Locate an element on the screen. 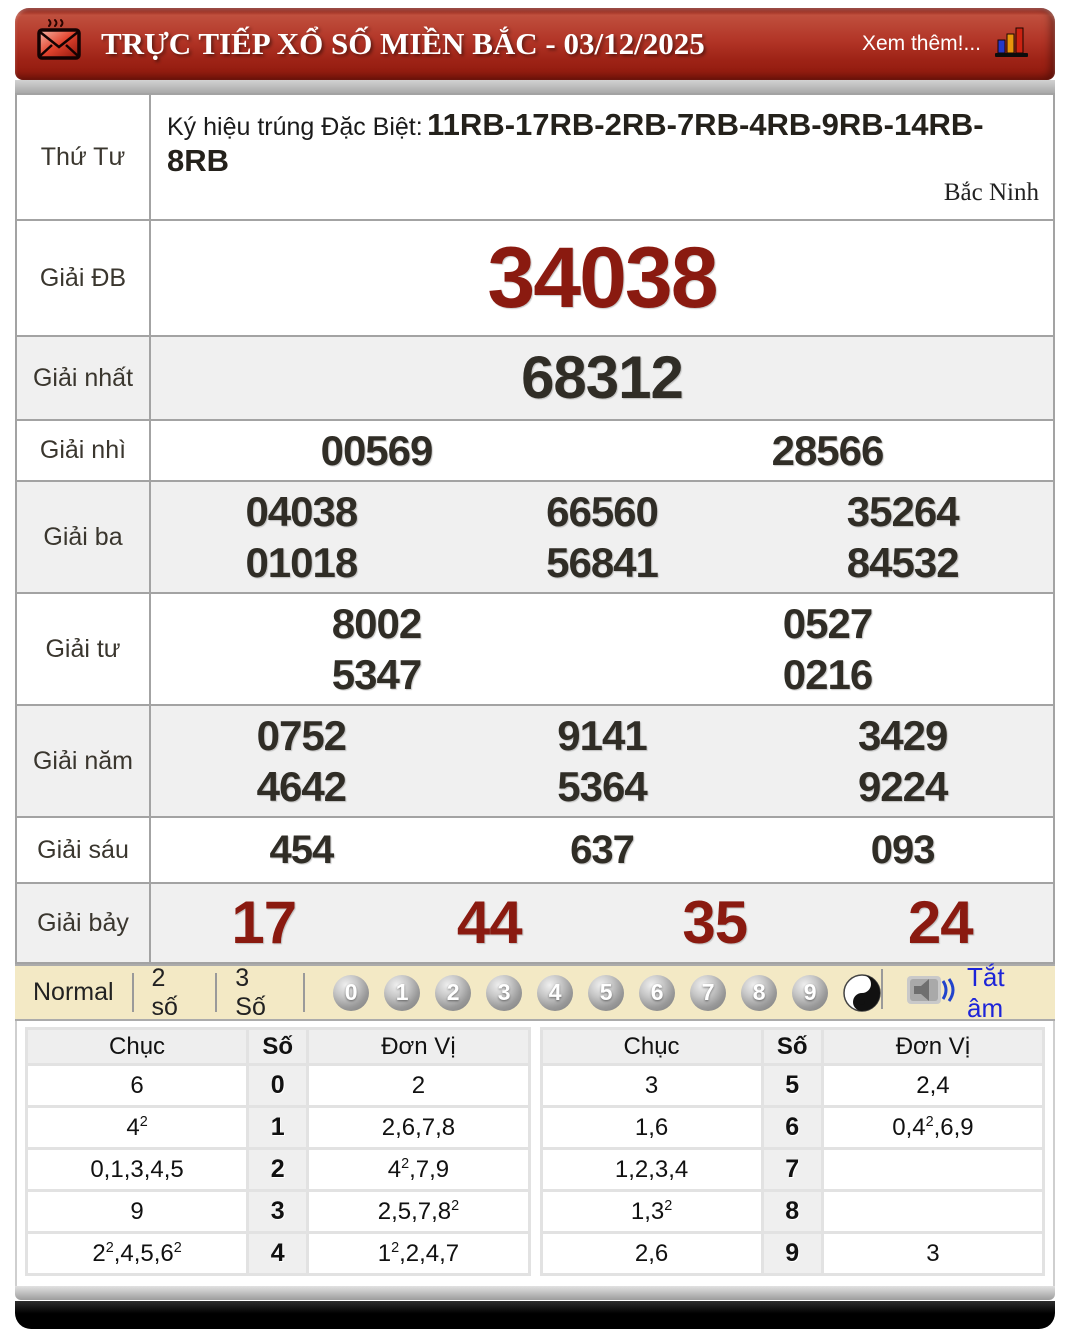  prize-number: 5364 is located at coordinates (602, 786).